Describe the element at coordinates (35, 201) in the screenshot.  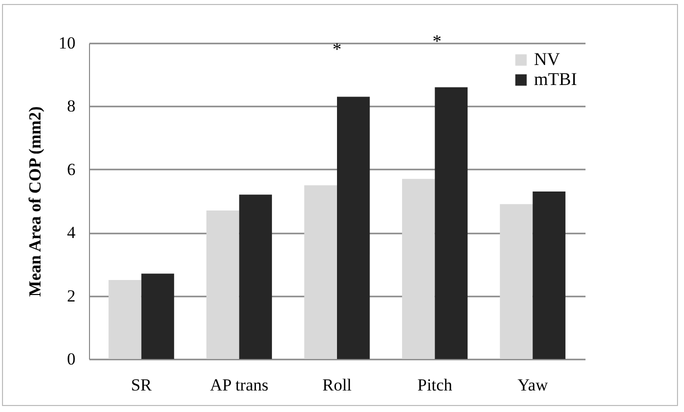
I see `y-axis-title: Mean Area of COP (mm2)` at that location.